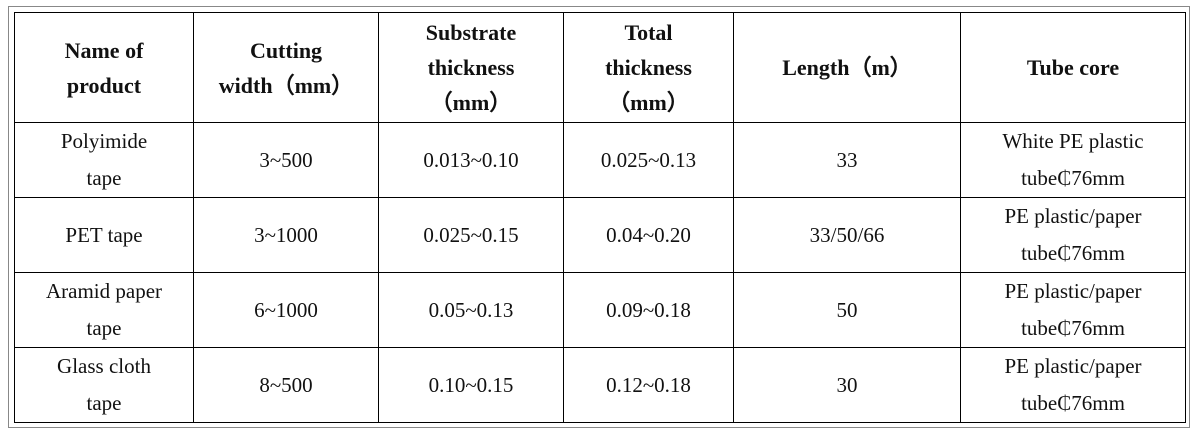 Image resolution: width=1200 pixels, height=436 pixels. I want to click on cell-text: 33/50/66, so click(847, 234).